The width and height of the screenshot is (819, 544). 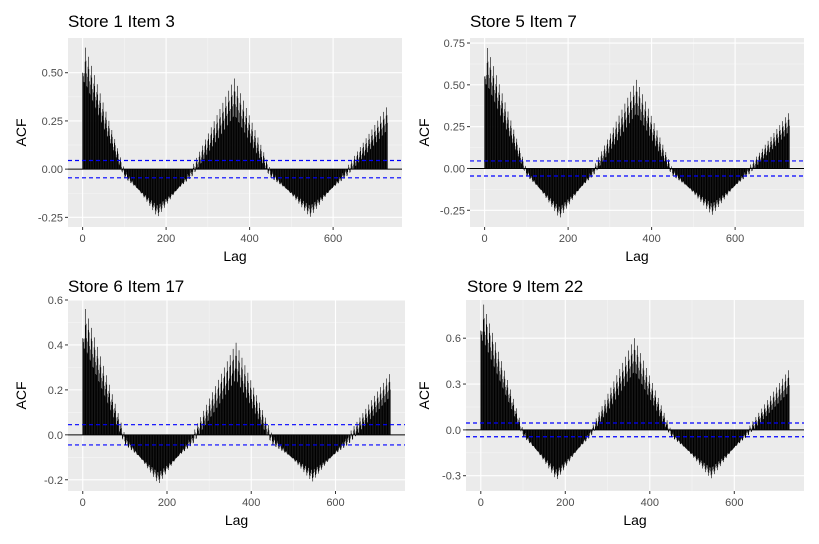 What do you see at coordinates (55, 391) in the screenshot?
I see `y-tick-label: 0.2` at bounding box center [55, 391].